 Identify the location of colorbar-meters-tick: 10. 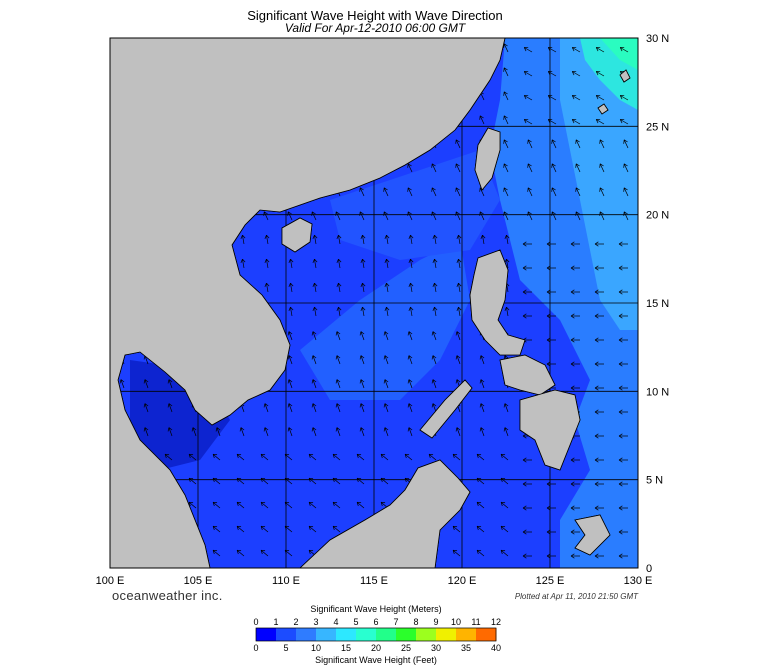
(456, 622).